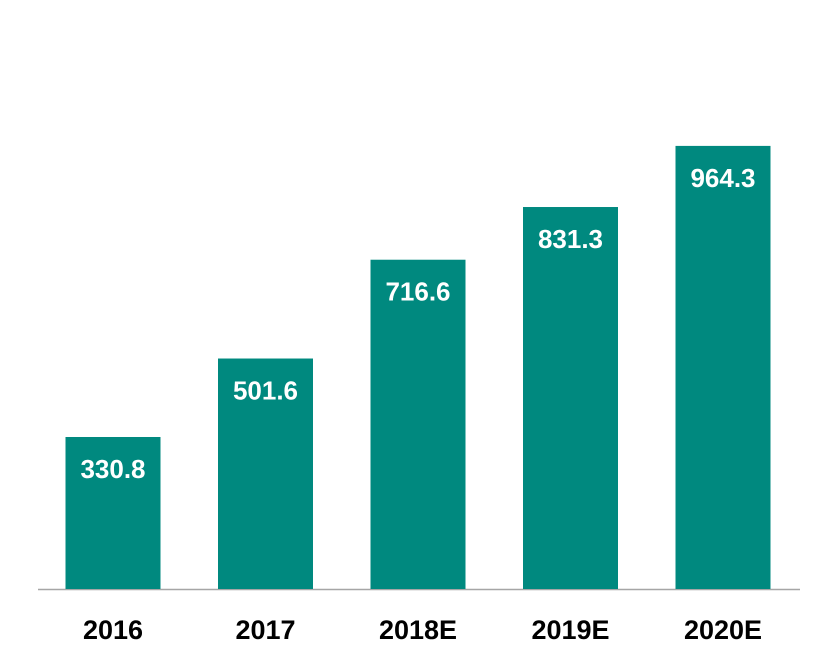  I want to click on x-tick-label: 2020E, so click(723, 630).